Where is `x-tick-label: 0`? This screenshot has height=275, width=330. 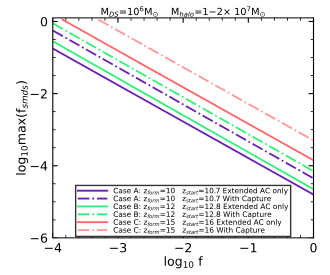 x-tick-label: 0 is located at coordinates (313, 247).